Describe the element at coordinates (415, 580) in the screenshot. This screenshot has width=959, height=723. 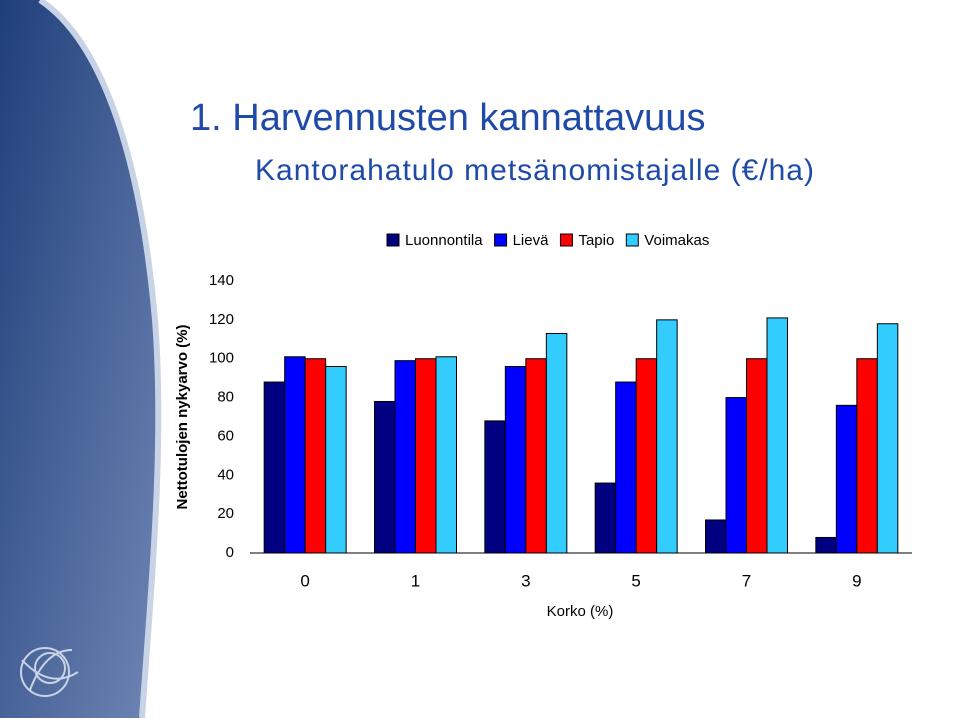
I see `x-tick-label: 1` at that location.